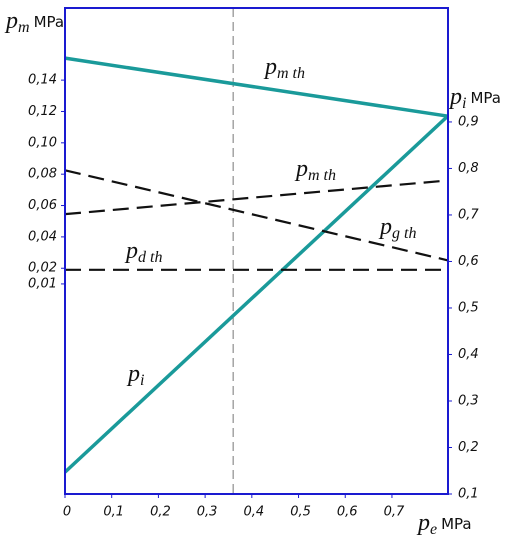 The image size is (529, 550). What do you see at coordinates (24, 27) in the screenshot?
I see `y-axis-label-sub: m` at bounding box center [24, 27].